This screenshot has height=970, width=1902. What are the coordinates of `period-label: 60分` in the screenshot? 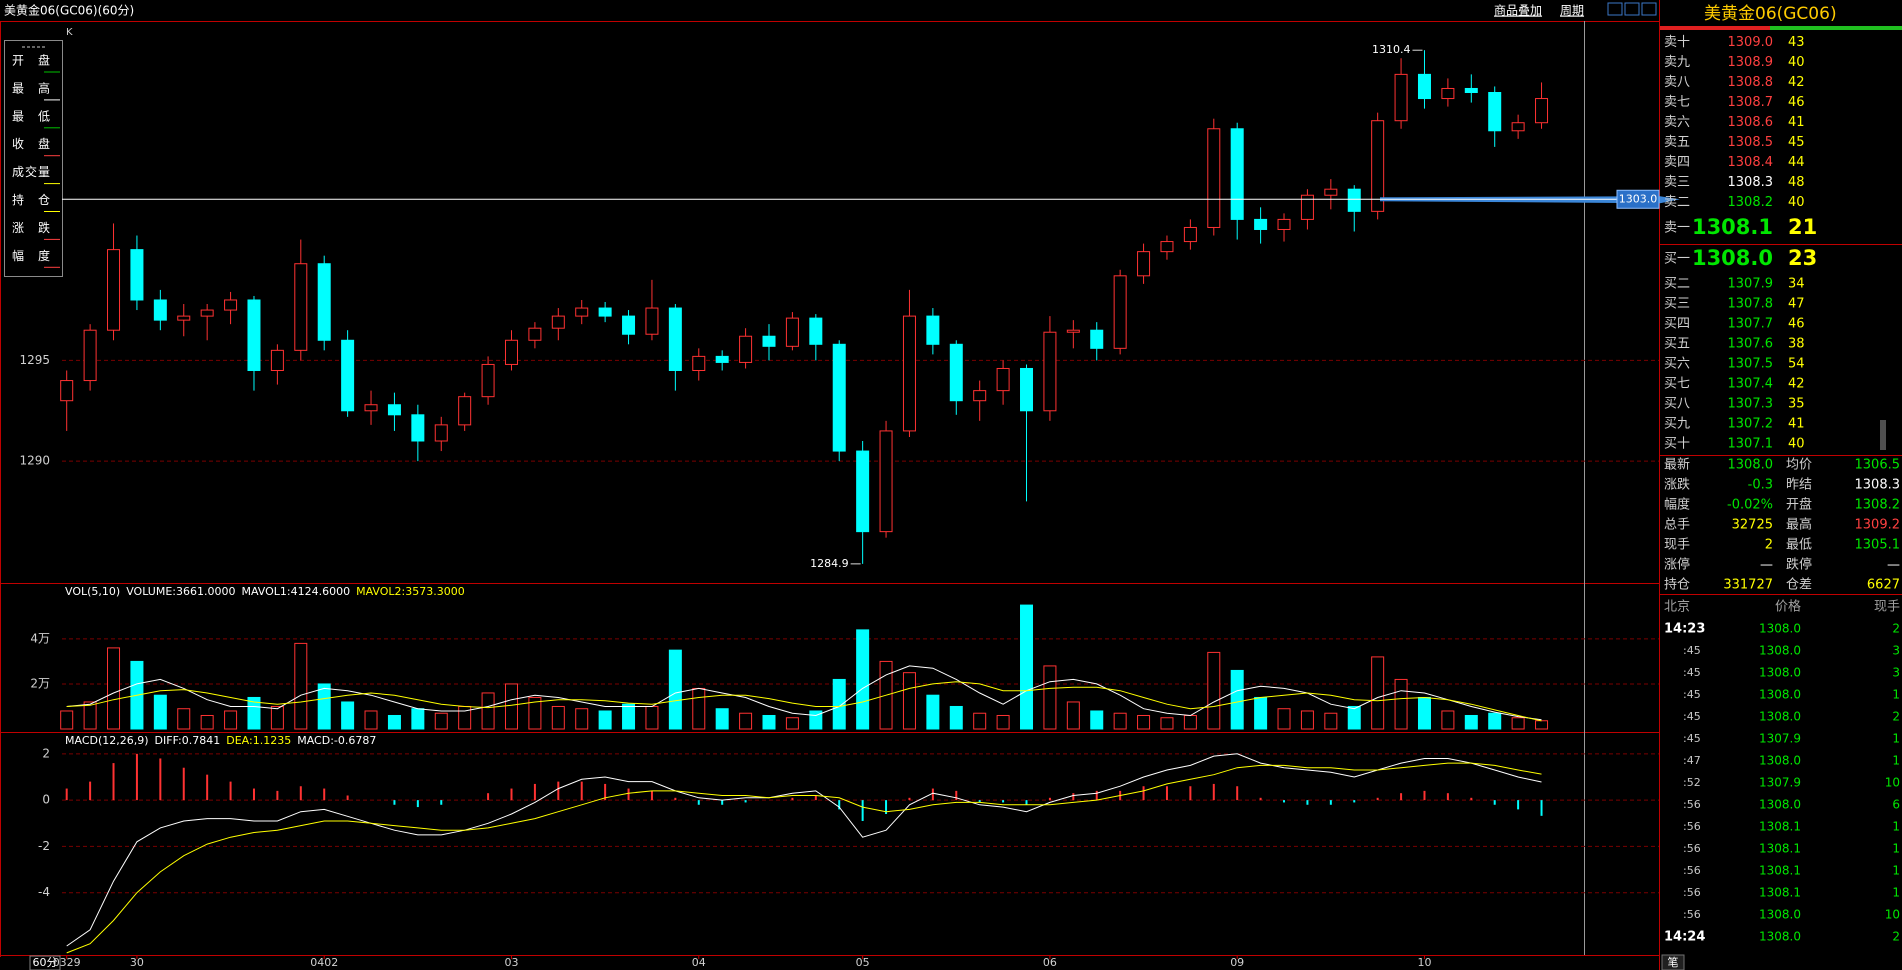 It's located at (45, 962).